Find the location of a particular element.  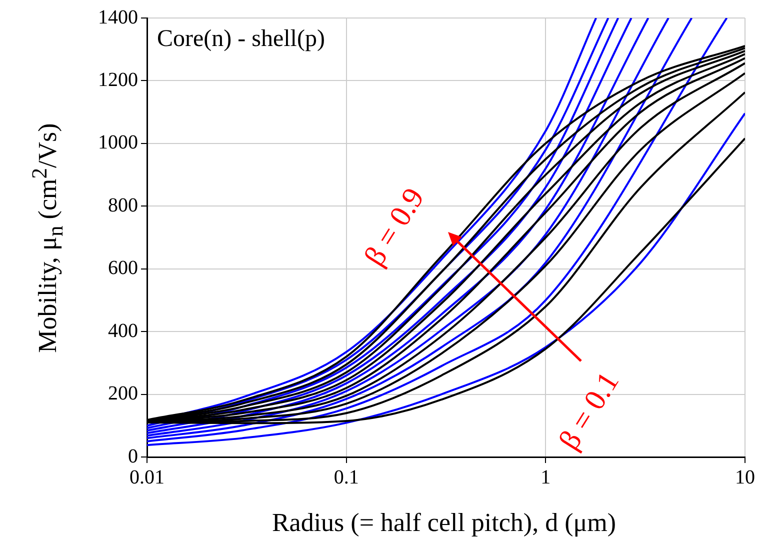

y-tick-label: 400 is located at coordinates (123, 331).